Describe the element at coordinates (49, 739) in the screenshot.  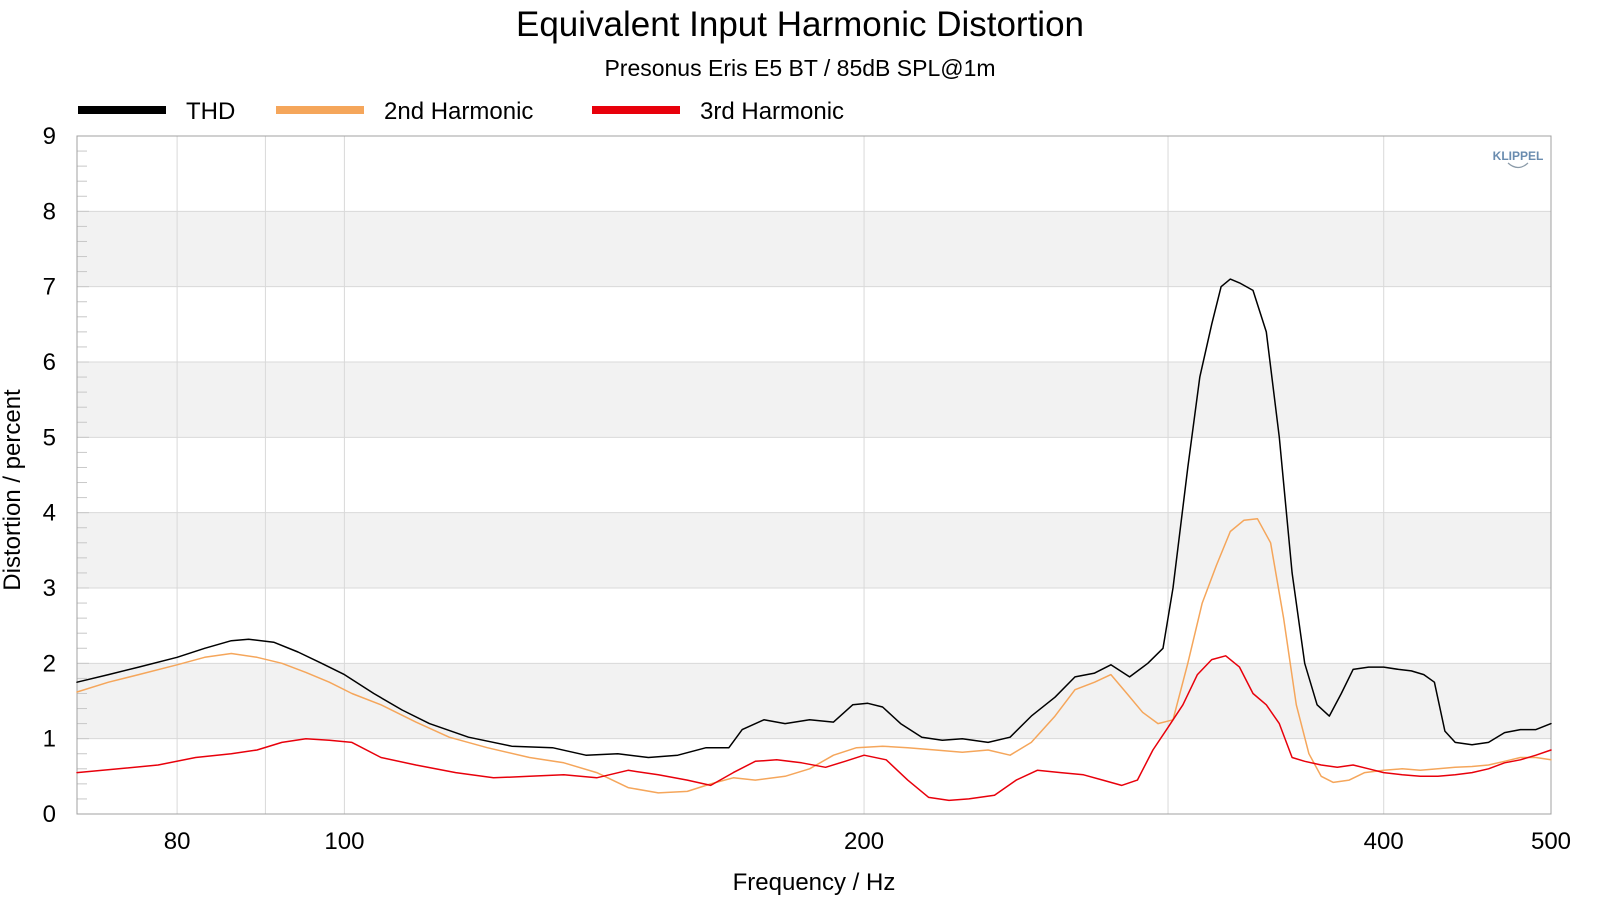
I see `y-tick-label: 1` at that location.